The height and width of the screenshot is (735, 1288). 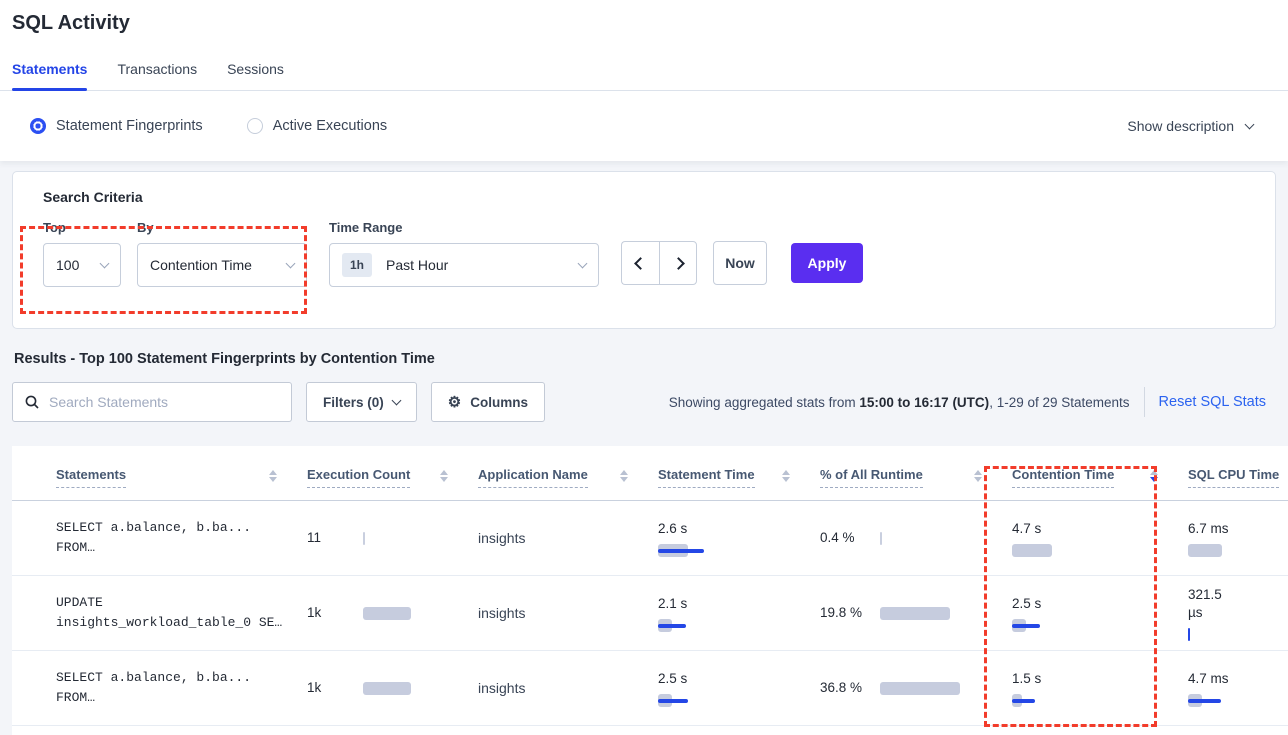 I want to click on view-radio-group: Statement Fingerprints Active Executions, so click(x=208, y=126).